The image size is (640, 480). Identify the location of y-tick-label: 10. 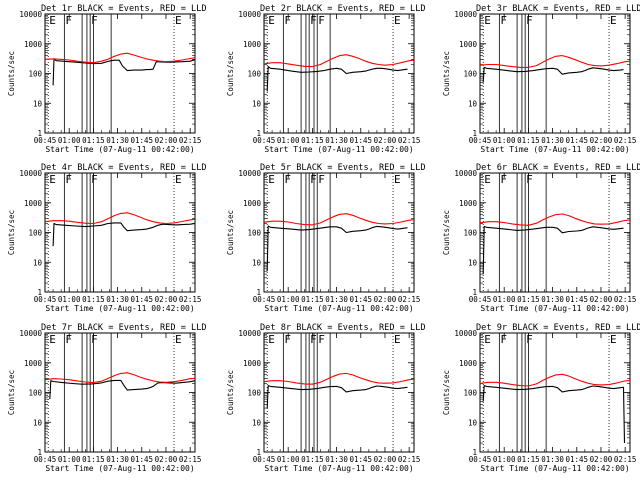
(473, 262).